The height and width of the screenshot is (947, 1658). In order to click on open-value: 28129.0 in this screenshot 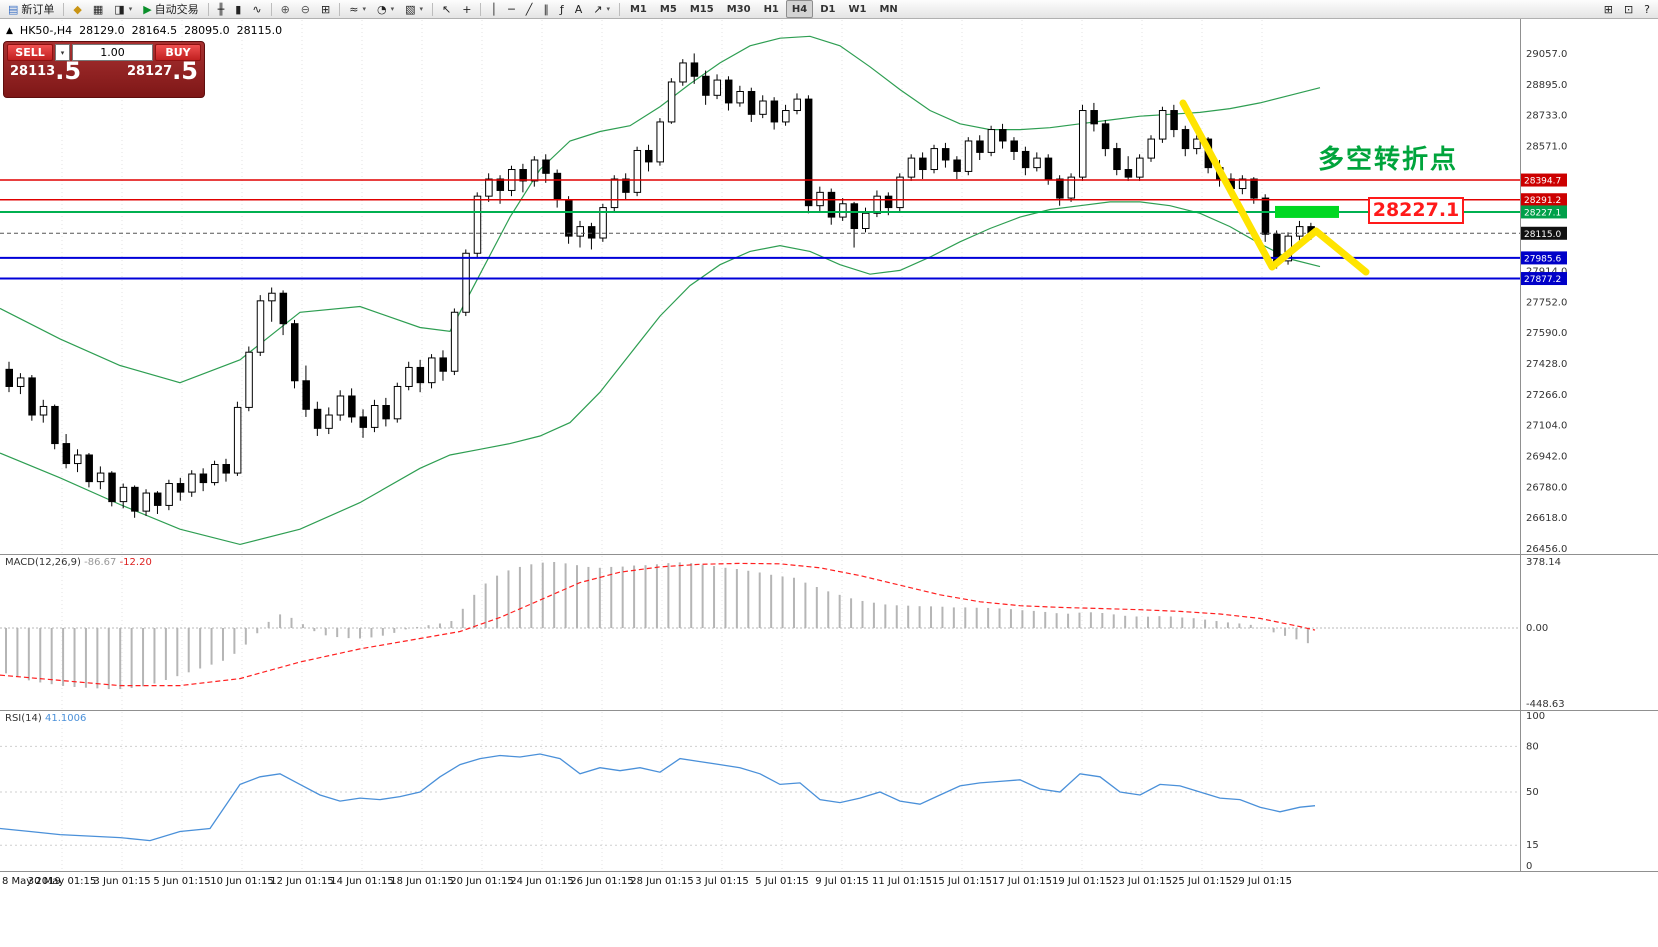, I will do `click(102, 30)`.